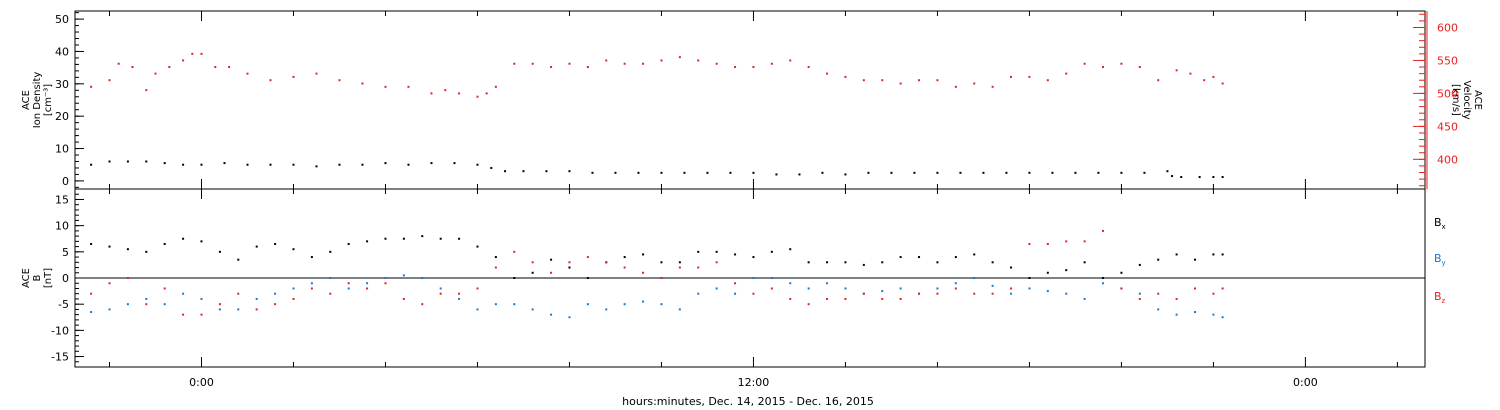 The width and height of the screenshot is (1500, 410). Describe the element at coordinates (62, 51) in the screenshot. I see `density-axis-y-tick-label: 40` at that location.